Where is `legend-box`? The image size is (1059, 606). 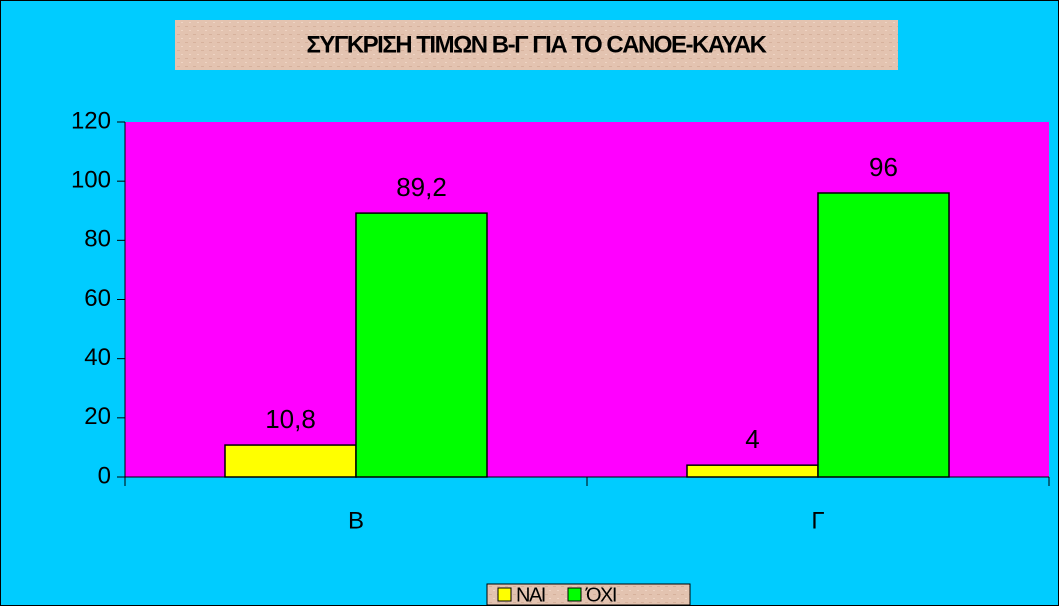
legend-box is located at coordinates (588, 594).